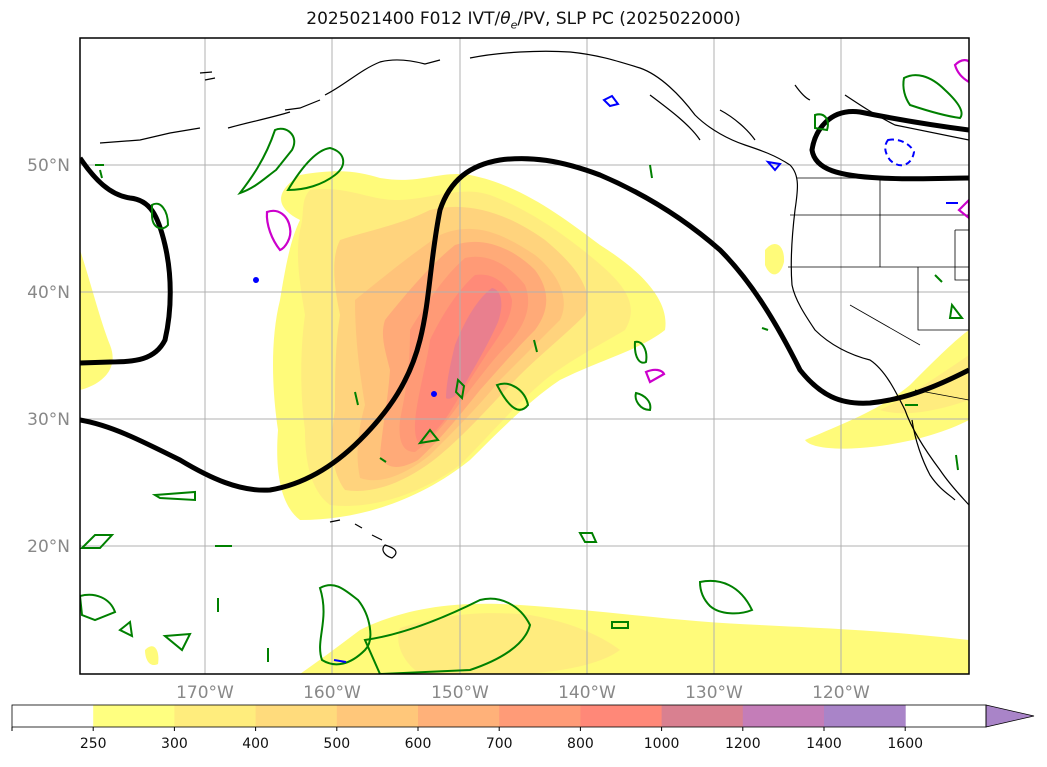  I want to click on lon-label-150w: 150°W, so click(460, 691).